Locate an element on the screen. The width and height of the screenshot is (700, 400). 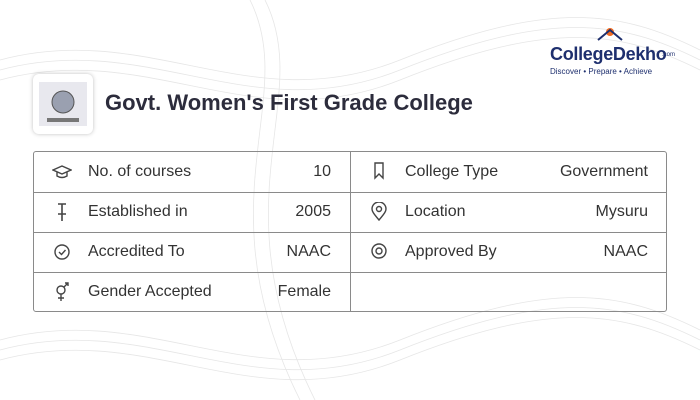
info-row: Approved By NAAC is located at coordinates (509, 252).